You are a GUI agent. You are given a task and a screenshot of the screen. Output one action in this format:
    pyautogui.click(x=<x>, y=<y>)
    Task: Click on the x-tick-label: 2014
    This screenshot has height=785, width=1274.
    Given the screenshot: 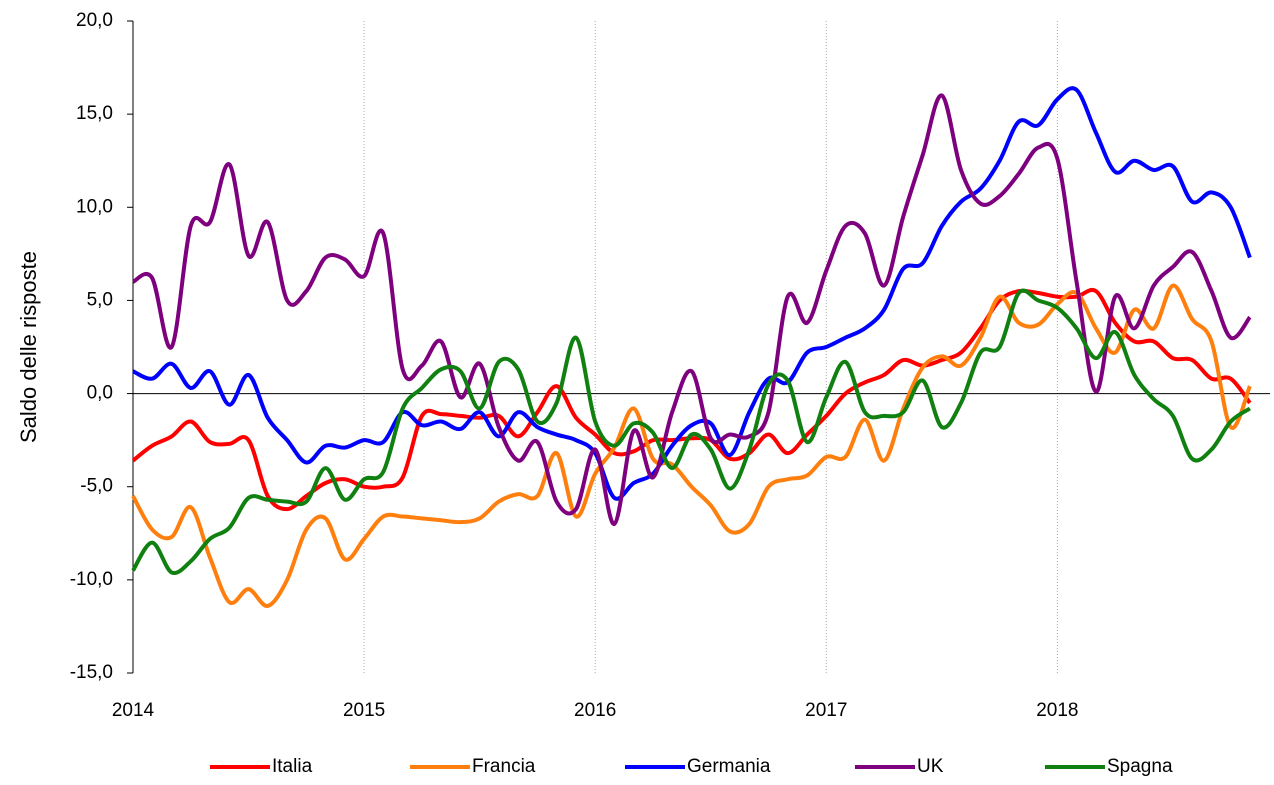 What is the action you would take?
    pyautogui.click(x=133, y=710)
    